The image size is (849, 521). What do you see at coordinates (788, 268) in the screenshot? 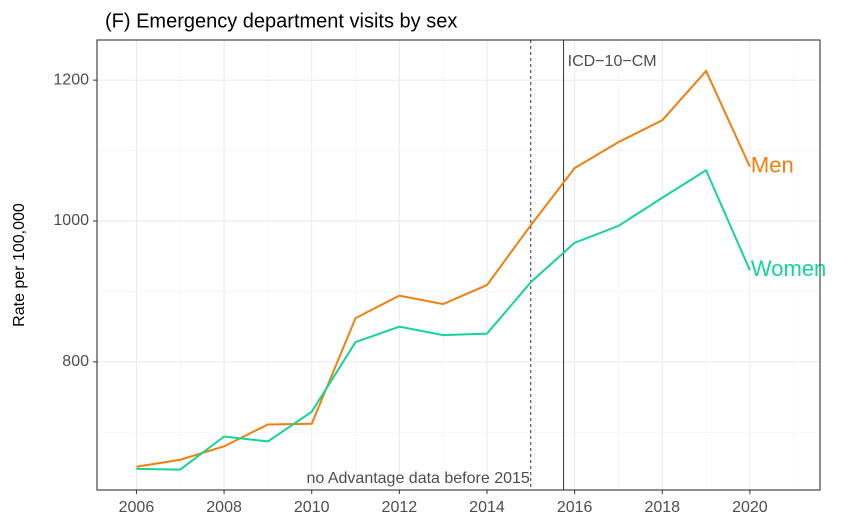
I see `series-label: Women` at bounding box center [788, 268].